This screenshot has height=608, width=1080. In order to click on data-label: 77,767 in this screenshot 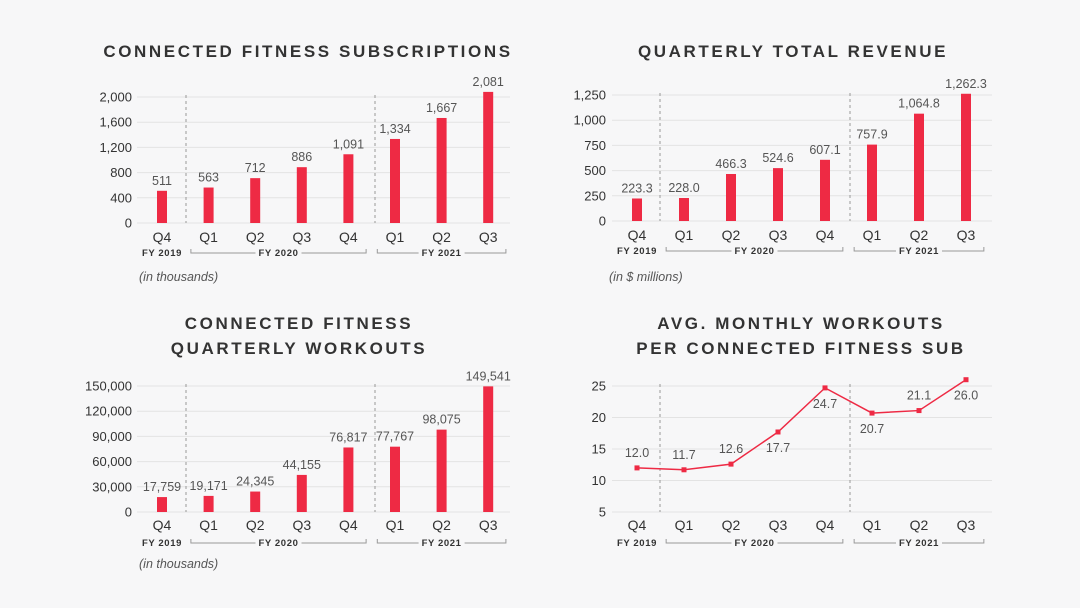, I will do `click(395, 437)`.